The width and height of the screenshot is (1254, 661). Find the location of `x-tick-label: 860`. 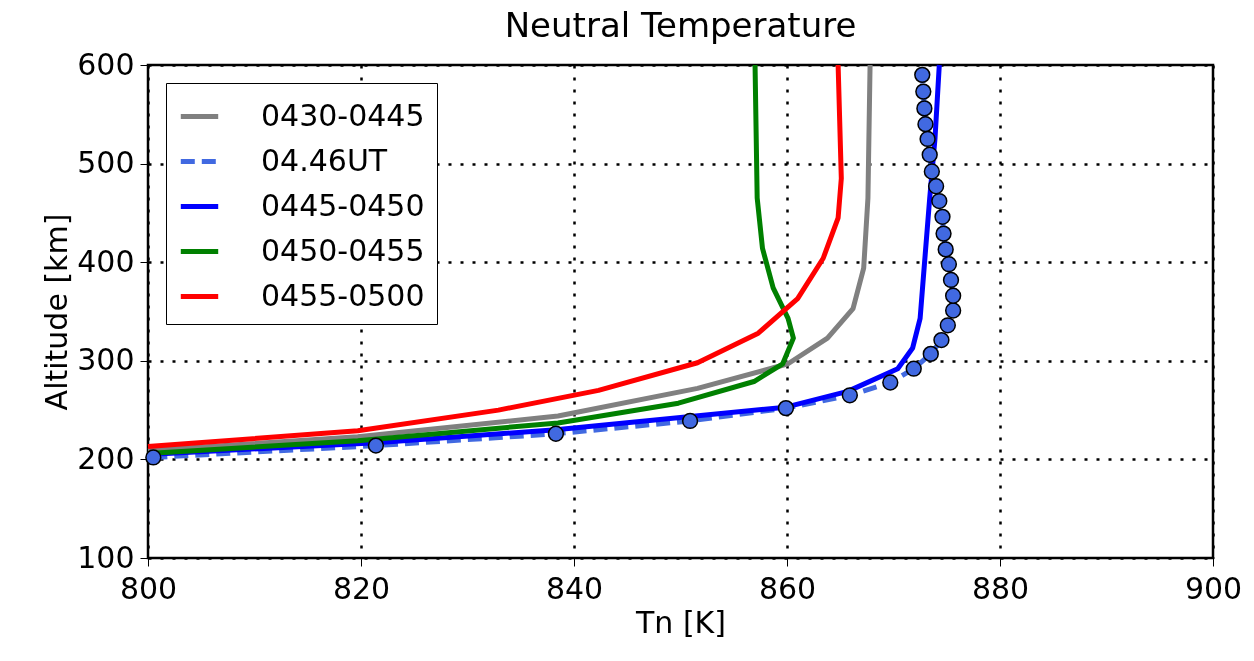

x-tick-label: 860 is located at coordinates (787, 588).